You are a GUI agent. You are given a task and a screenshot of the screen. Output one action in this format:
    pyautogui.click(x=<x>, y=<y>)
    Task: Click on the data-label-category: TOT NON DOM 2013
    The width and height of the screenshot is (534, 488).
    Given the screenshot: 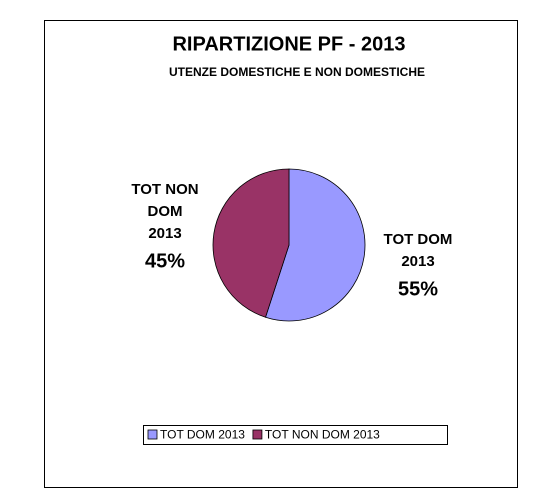 What is the action you would take?
    pyautogui.click(x=164, y=211)
    